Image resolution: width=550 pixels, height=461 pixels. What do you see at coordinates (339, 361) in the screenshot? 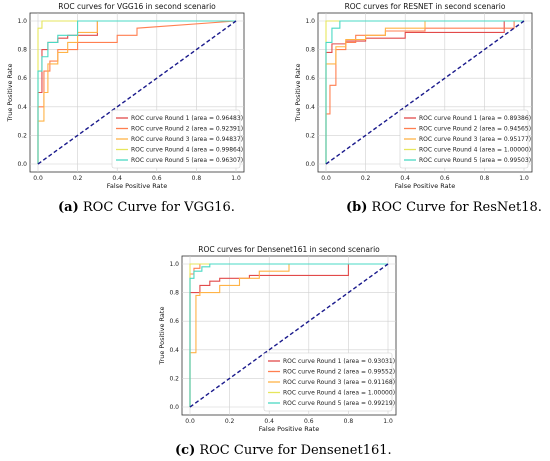
I see `legend-entry: ROC curve Round 1 (area = 0.93031)` at bounding box center [339, 361].